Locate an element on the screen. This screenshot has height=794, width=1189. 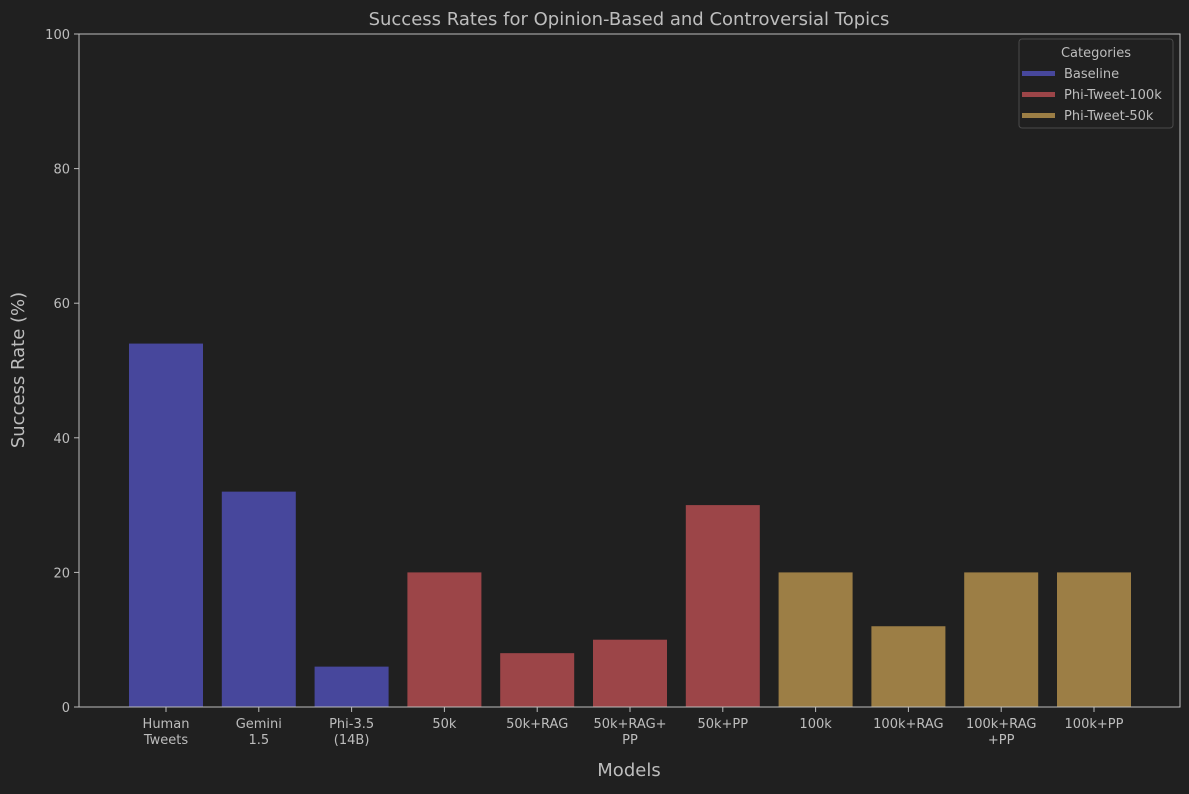
legend-box is located at coordinates (1096, 83).